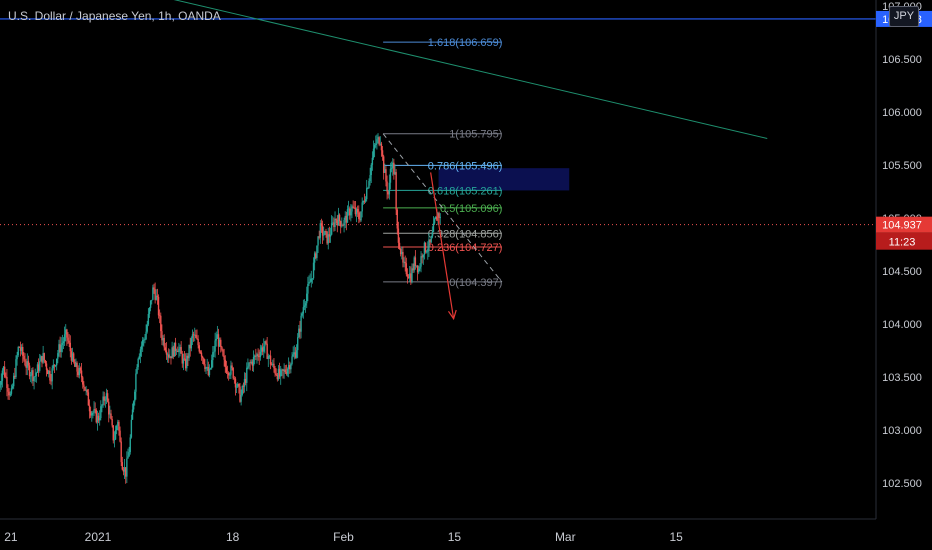 This screenshot has height=550, width=932. What do you see at coordinates (902, 325) in the screenshot?
I see `price-tick-label: 104.000` at bounding box center [902, 325].